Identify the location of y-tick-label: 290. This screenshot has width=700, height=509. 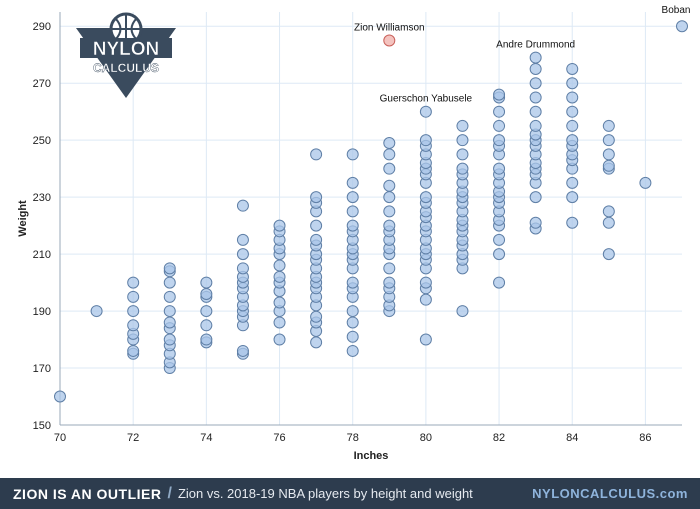
(42, 27).